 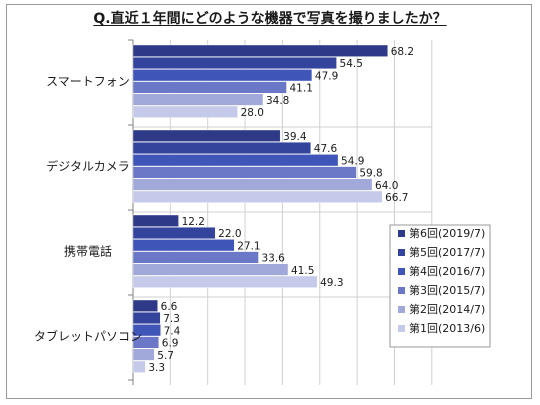 I want to click on data-label: 12.2, so click(x=193, y=222).